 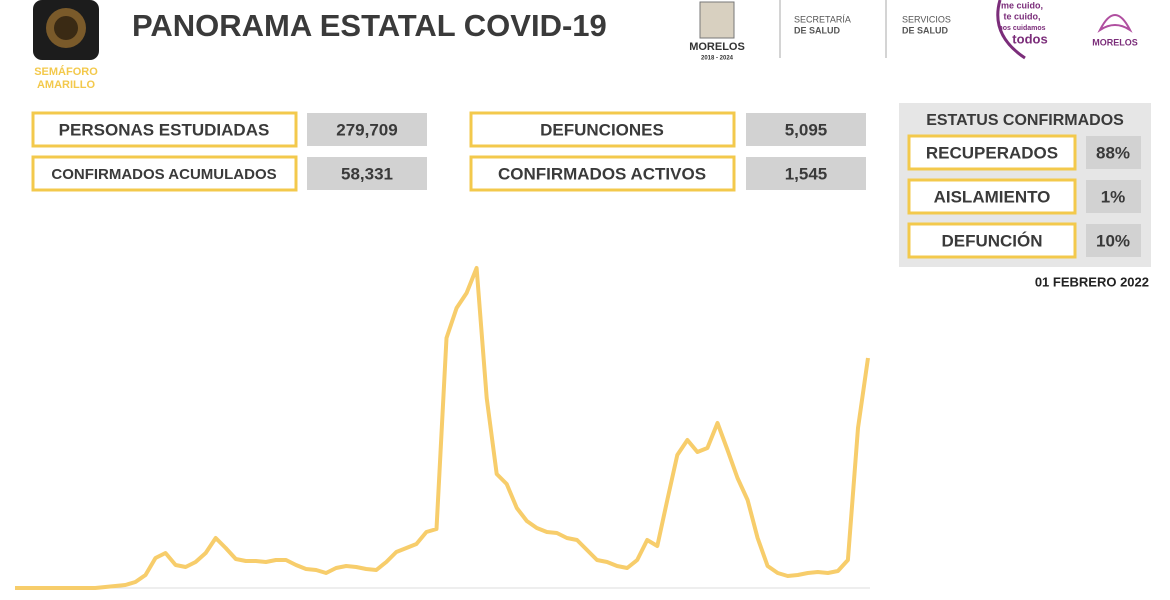 I want to click on stat-label: DEFUNCIONES, so click(x=602, y=129).